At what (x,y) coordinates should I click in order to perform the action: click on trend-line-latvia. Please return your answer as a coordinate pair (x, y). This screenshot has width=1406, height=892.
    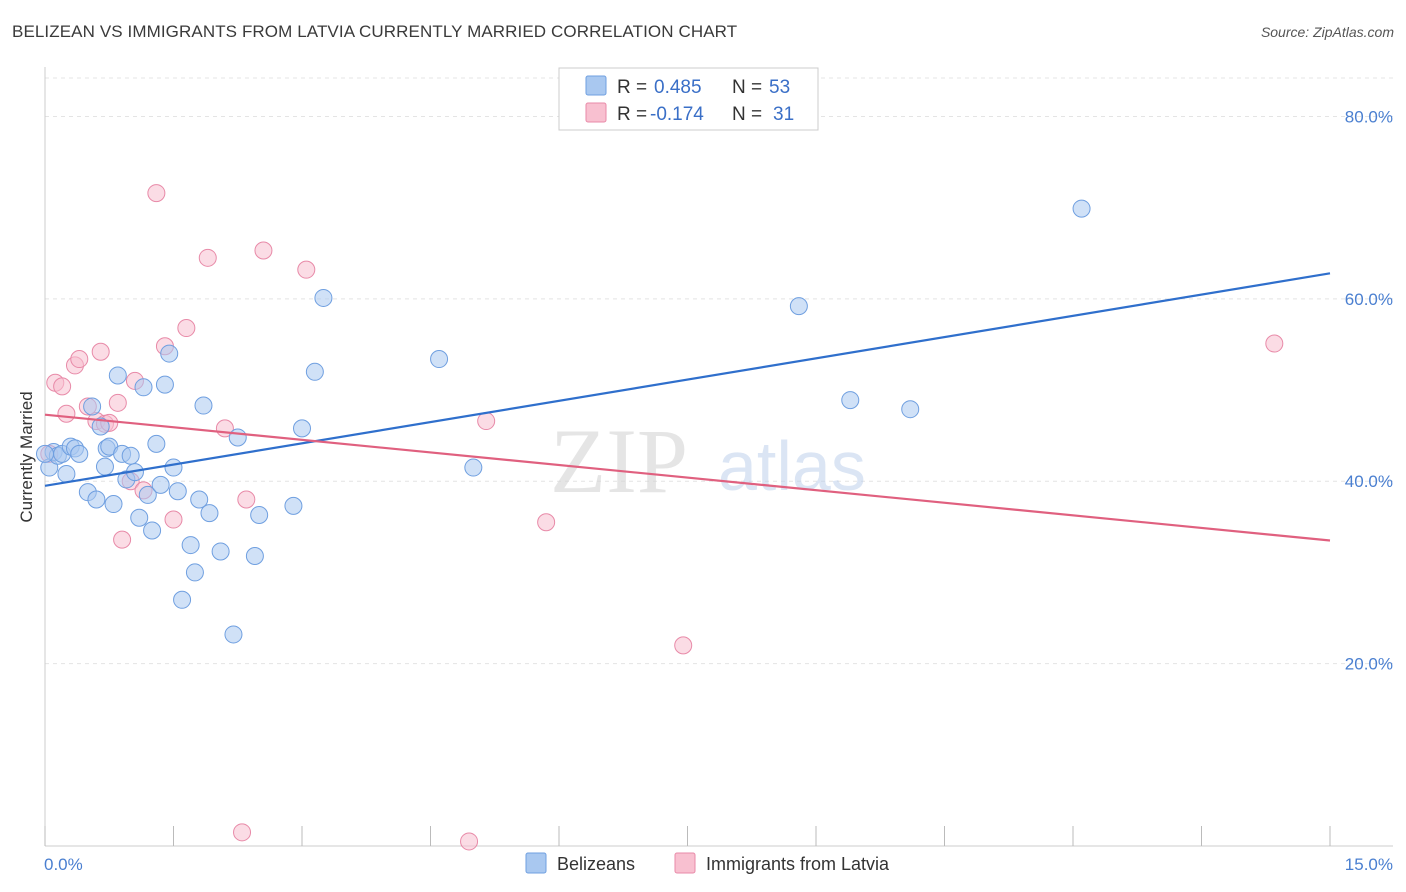
    Looking at the image, I should click on (687, 477).